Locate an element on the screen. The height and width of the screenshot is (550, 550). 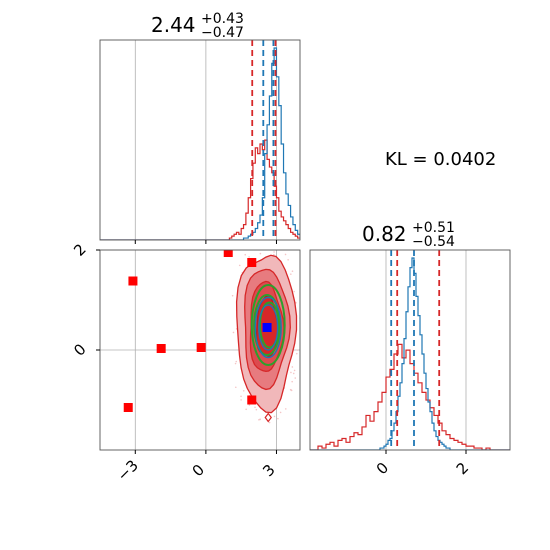
title-sub: −0.47 is located at coordinates (222, 33).